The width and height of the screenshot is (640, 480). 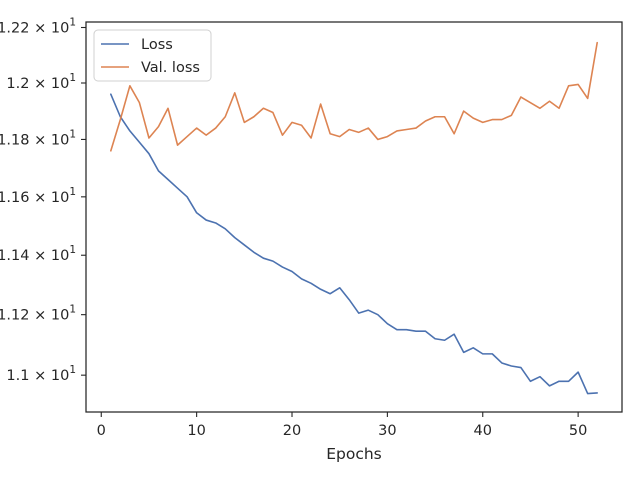 I want to click on x-tick-label: 40, so click(x=483, y=431).